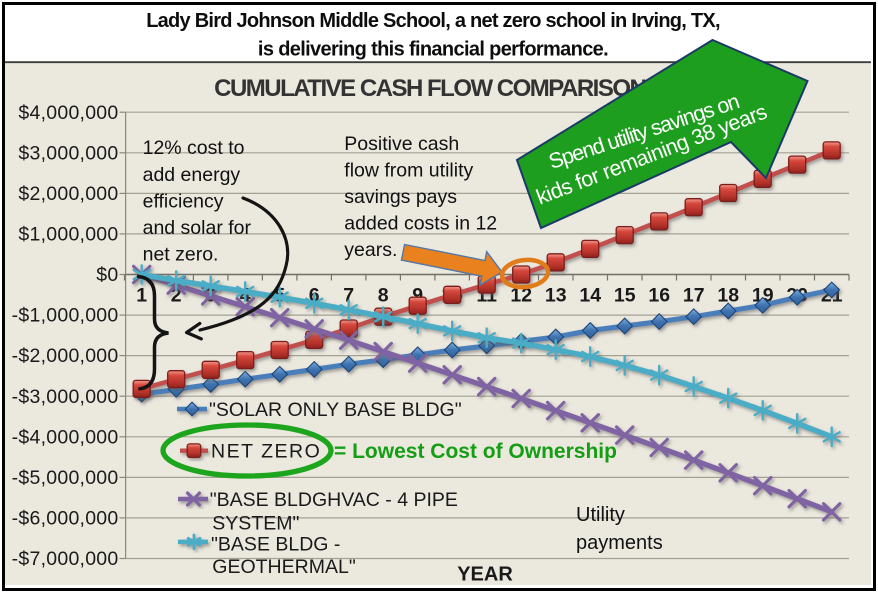  I want to click on svg-text: 1, so click(141, 296).